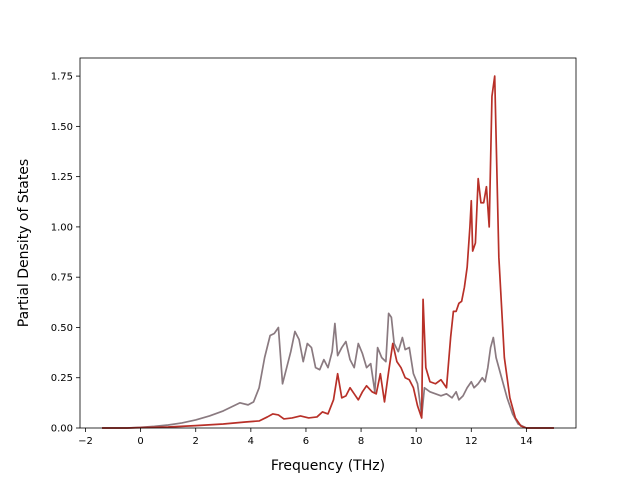 This screenshot has width=640, height=480. What do you see at coordinates (62, 77) in the screenshot?
I see `y-tick-label: 1.75` at bounding box center [62, 77].